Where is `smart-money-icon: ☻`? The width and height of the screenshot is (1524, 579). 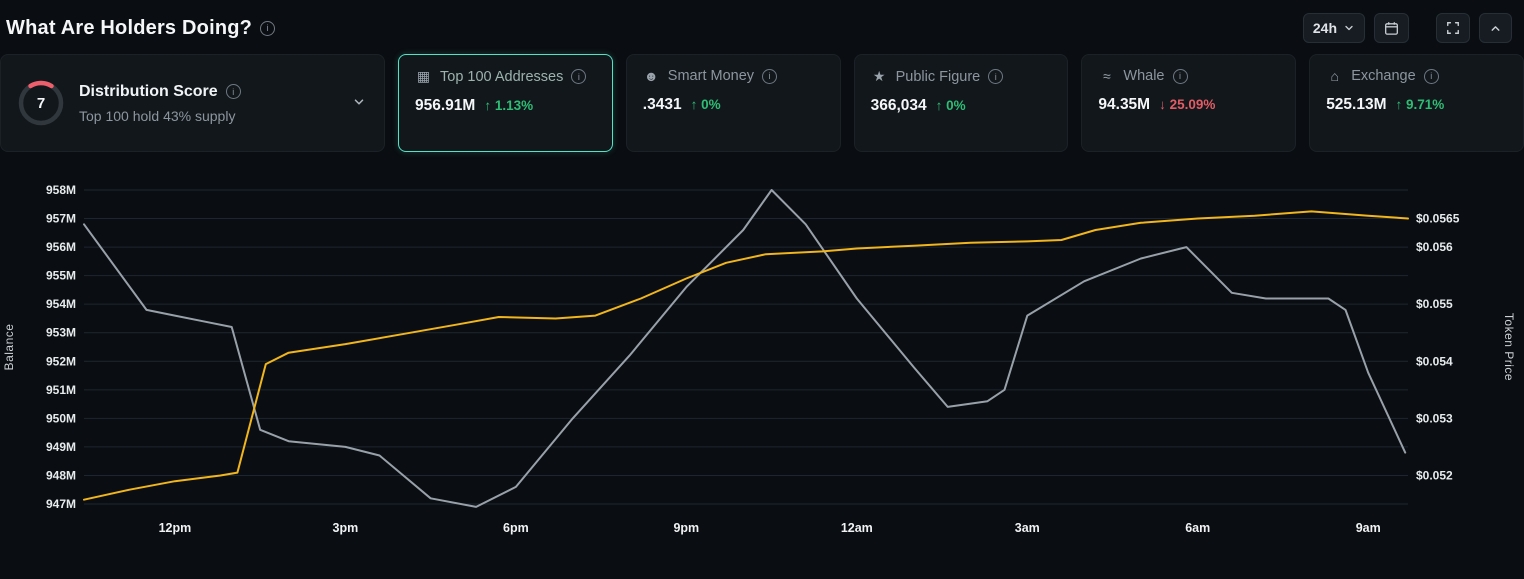 smart-money-icon: ☻ is located at coordinates (651, 76).